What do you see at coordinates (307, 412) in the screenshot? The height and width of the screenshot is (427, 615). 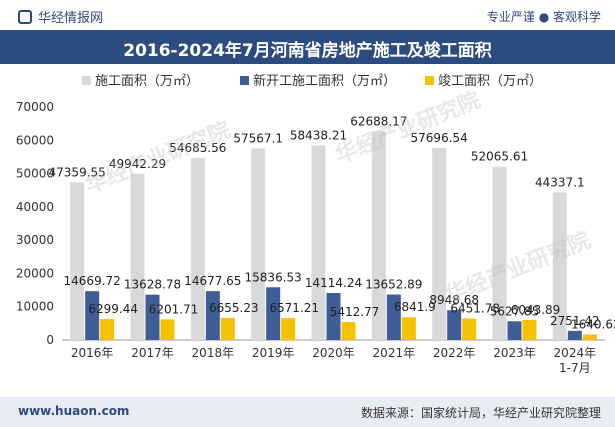 I see `footer-bar` at bounding box center [307, 412].